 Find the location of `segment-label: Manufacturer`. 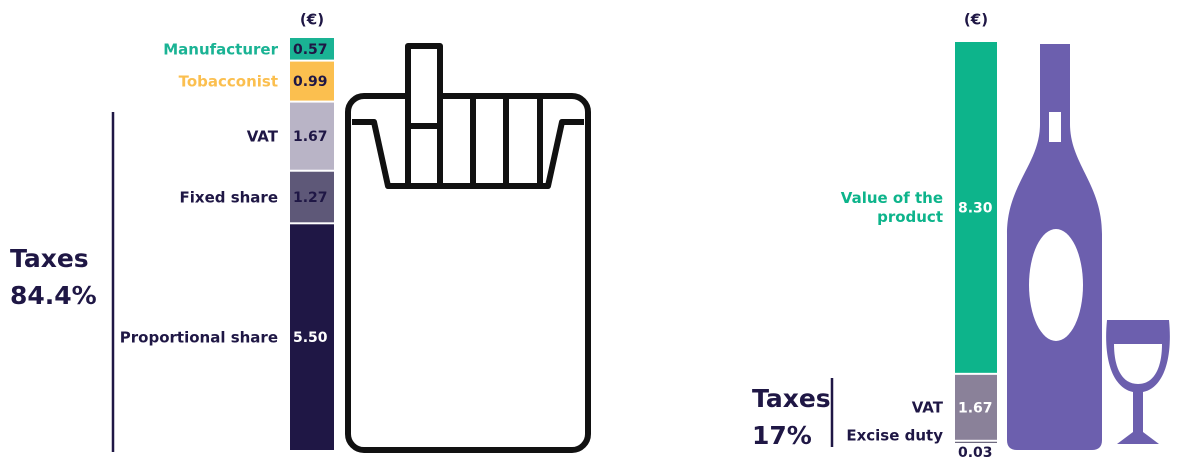

segment-label: Manufacturer is located at coordinates (220, 49).